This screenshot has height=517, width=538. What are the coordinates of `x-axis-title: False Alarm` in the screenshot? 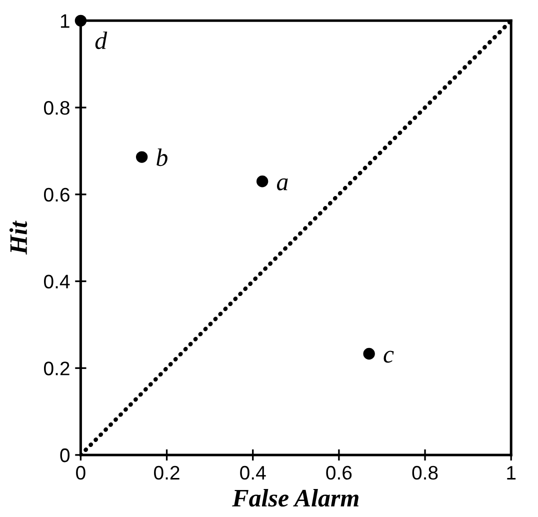 It's located at (295, 498).